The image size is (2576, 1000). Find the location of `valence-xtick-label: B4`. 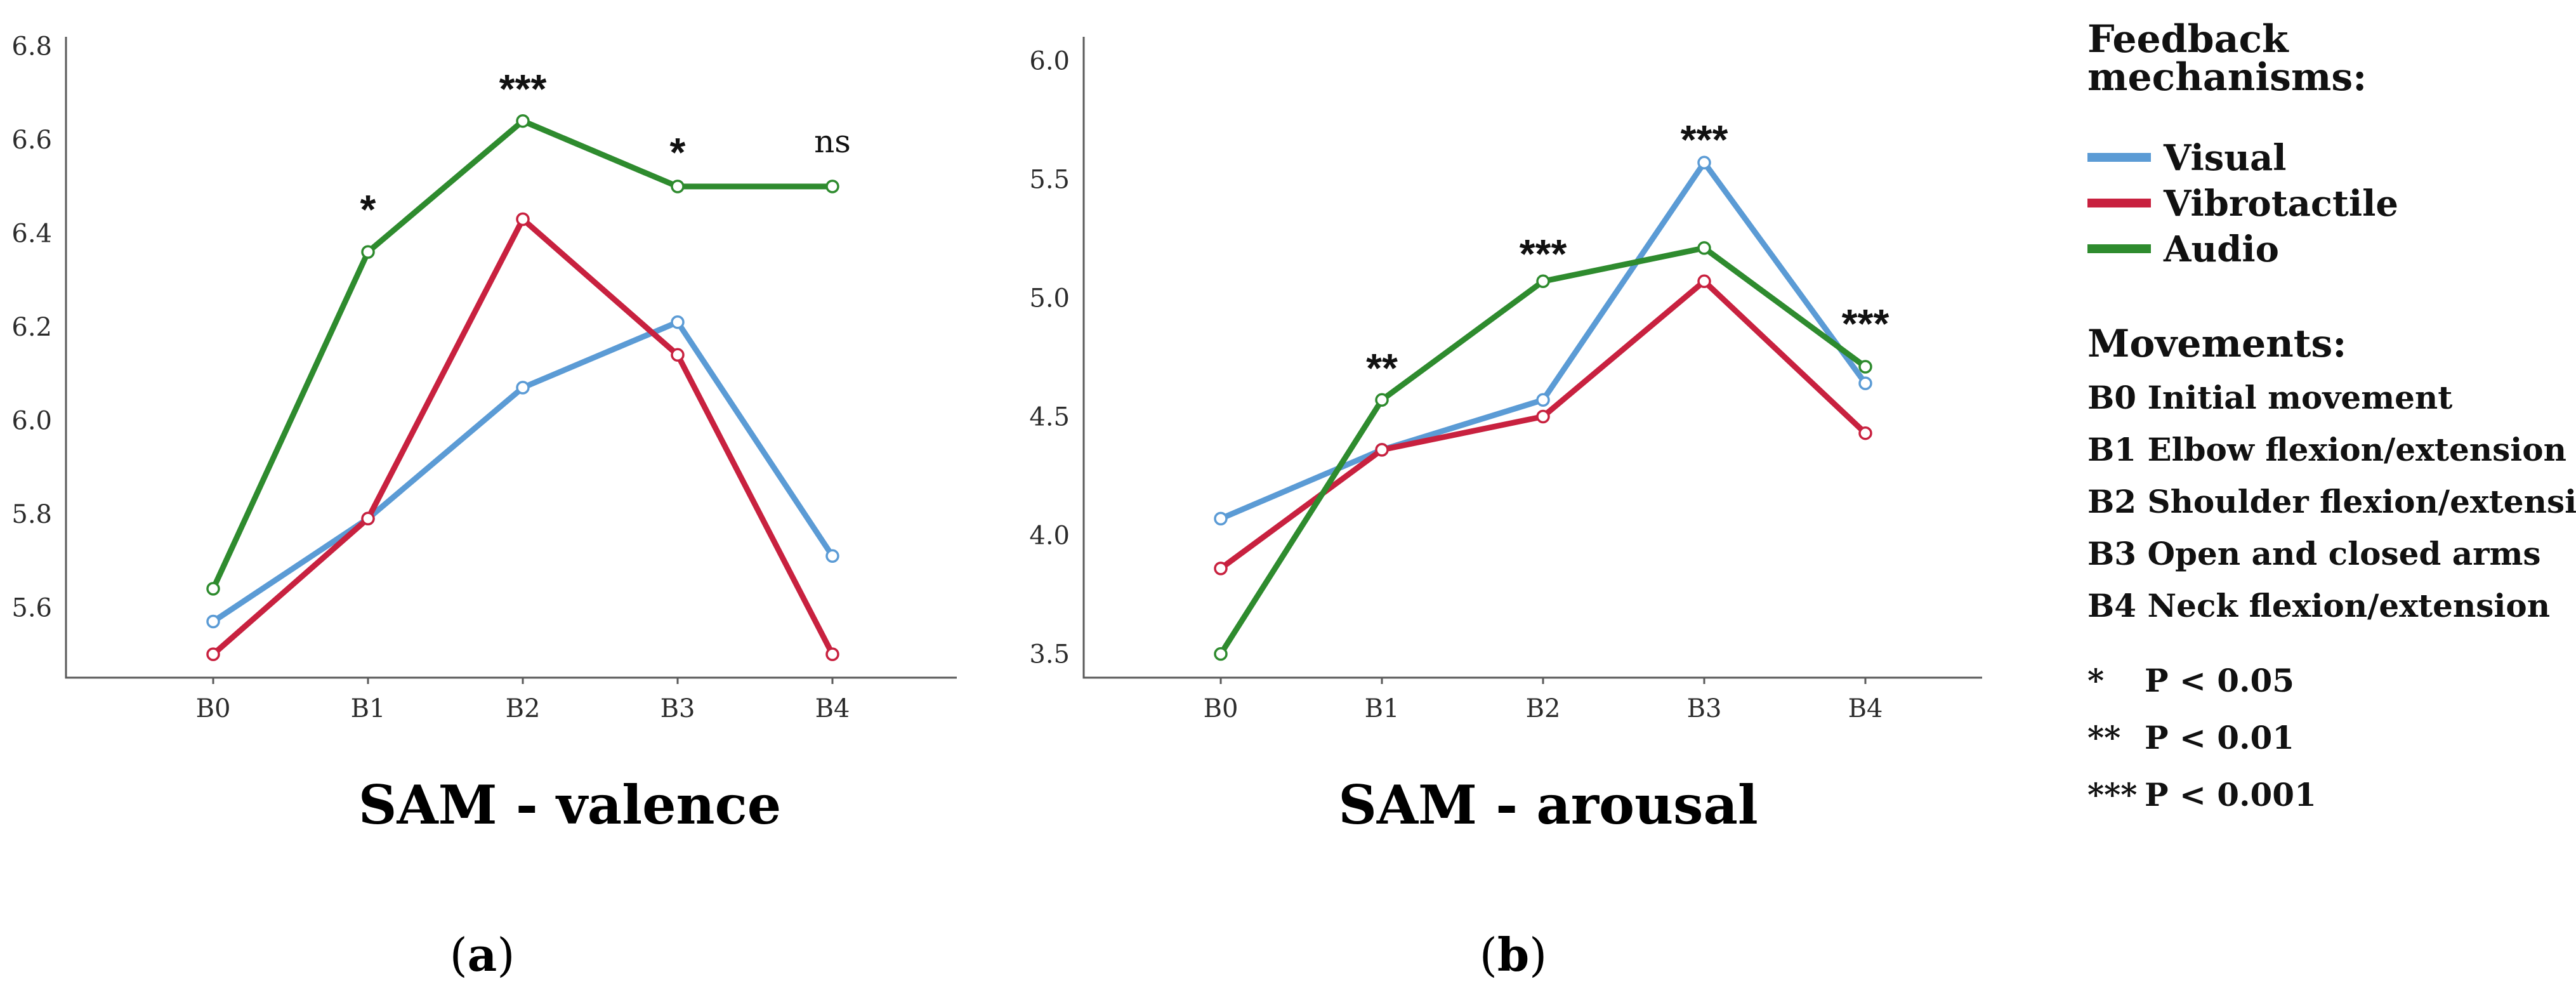

valence-xtick-label: B4 is located at coordinates (832, 708).